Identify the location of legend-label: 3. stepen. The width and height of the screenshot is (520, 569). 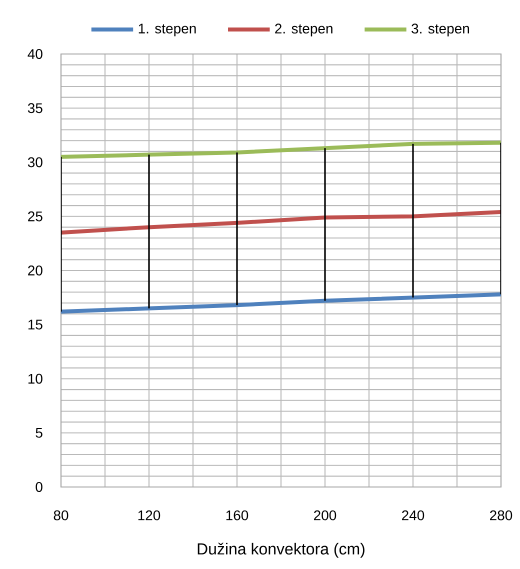
(441, 30).